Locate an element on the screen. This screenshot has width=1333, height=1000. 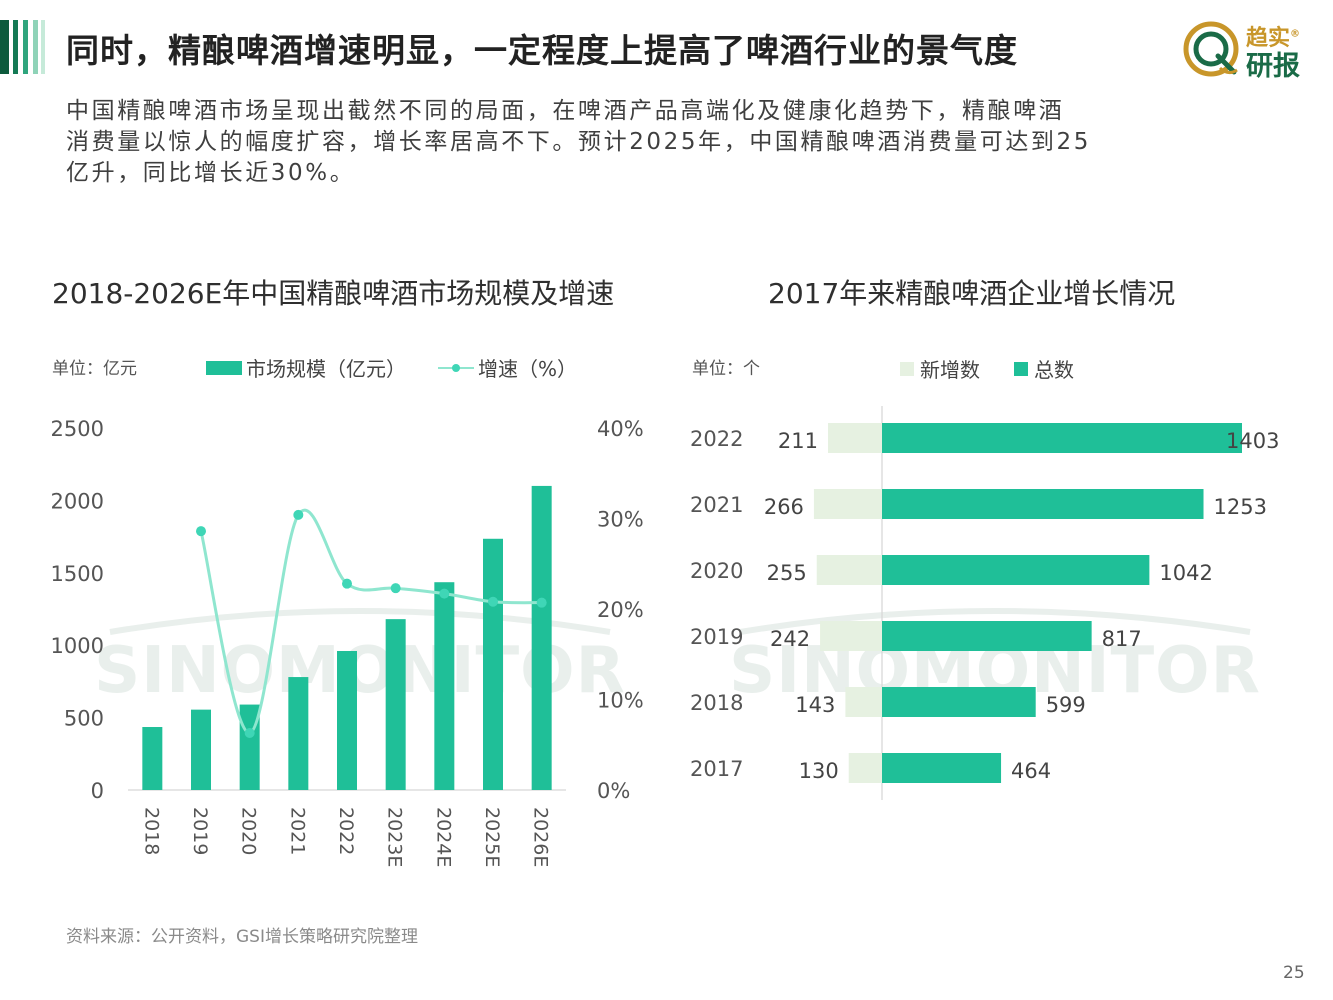
category-label: 2017 is located at coordinates (716, 769).